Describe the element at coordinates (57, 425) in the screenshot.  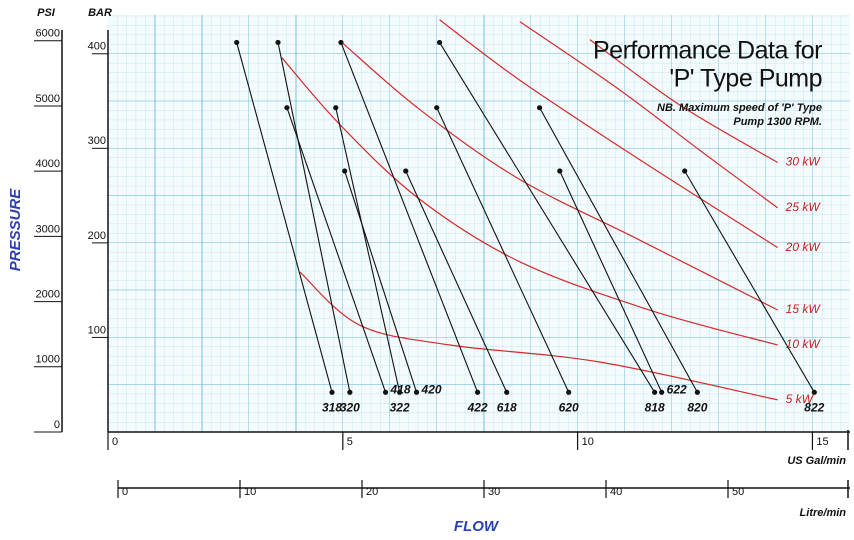
I see `y2-tick-label: 0` at that location.